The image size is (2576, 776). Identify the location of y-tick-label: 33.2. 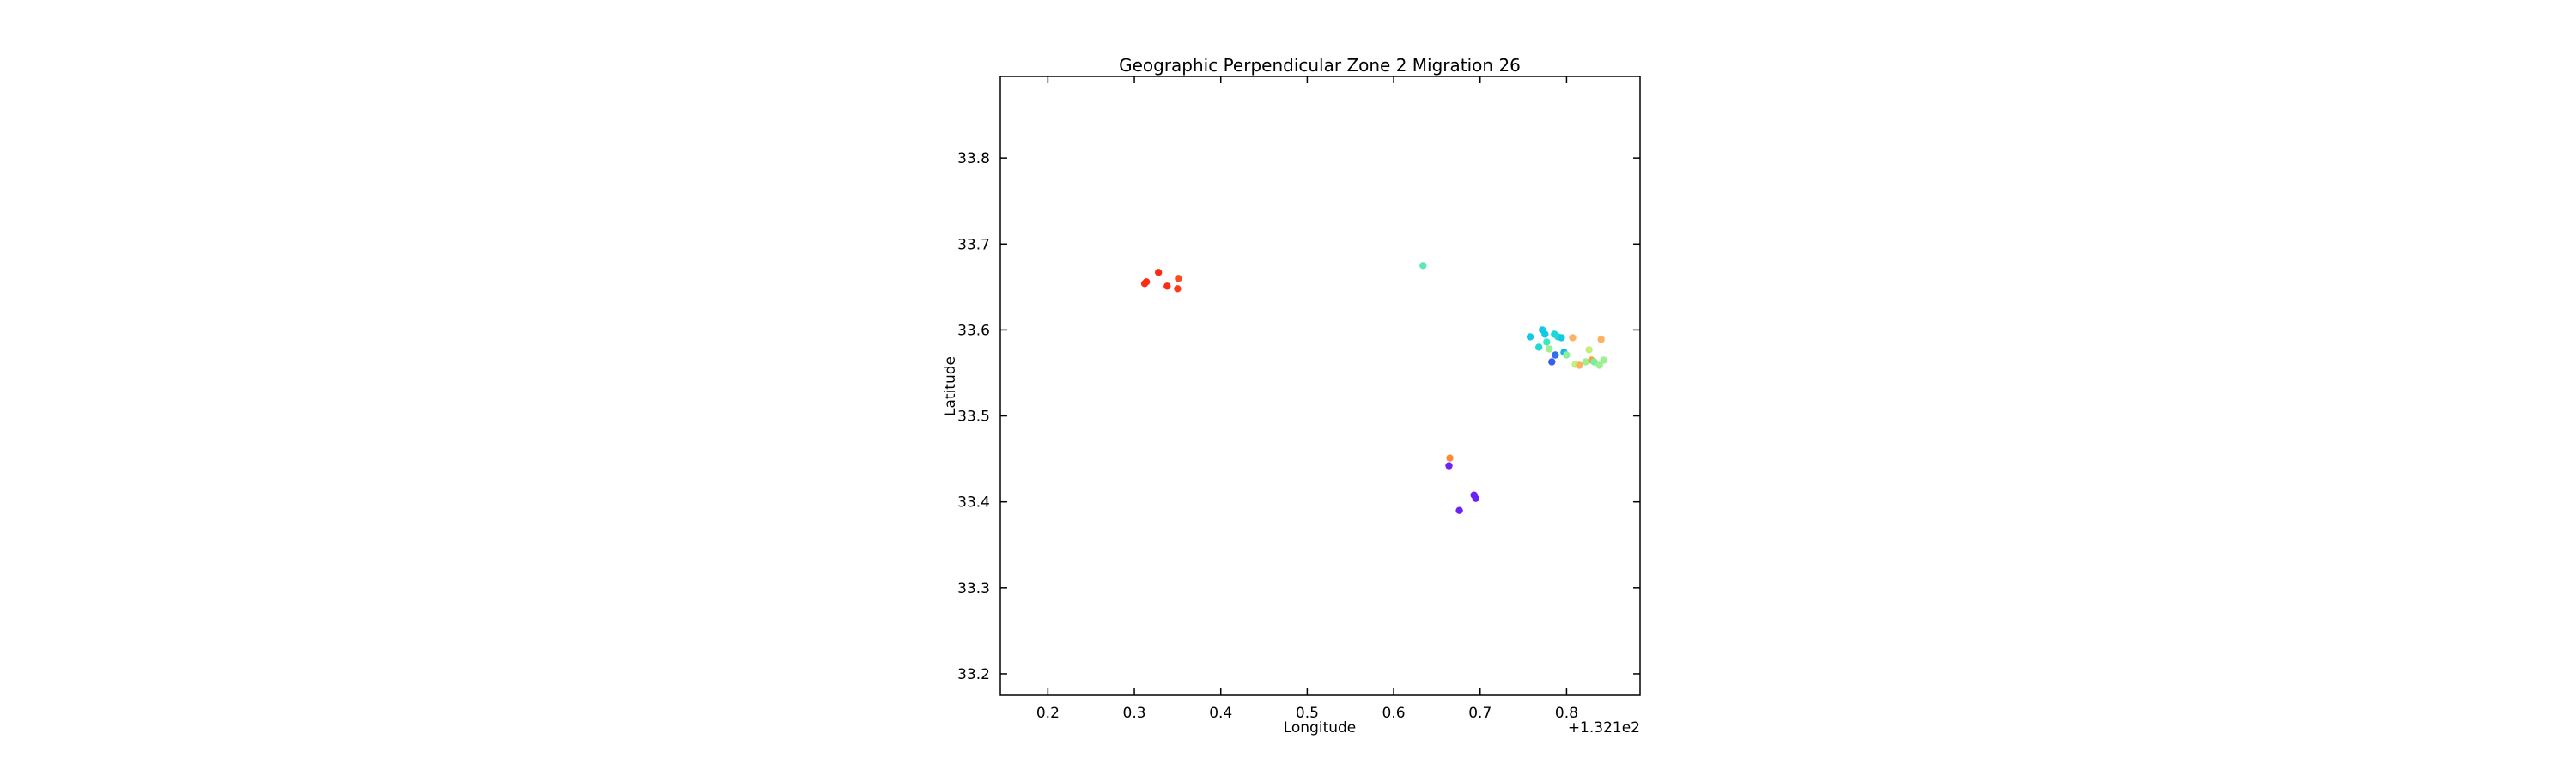
(973, 675).